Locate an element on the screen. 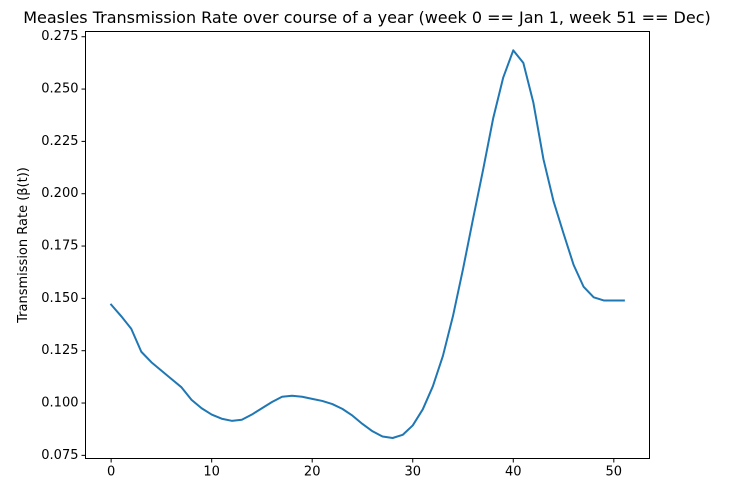 Image resolution: width=734 pixels, height=491 pixels. y-tick-label: 0.250 is located at coordinates (59, 89).